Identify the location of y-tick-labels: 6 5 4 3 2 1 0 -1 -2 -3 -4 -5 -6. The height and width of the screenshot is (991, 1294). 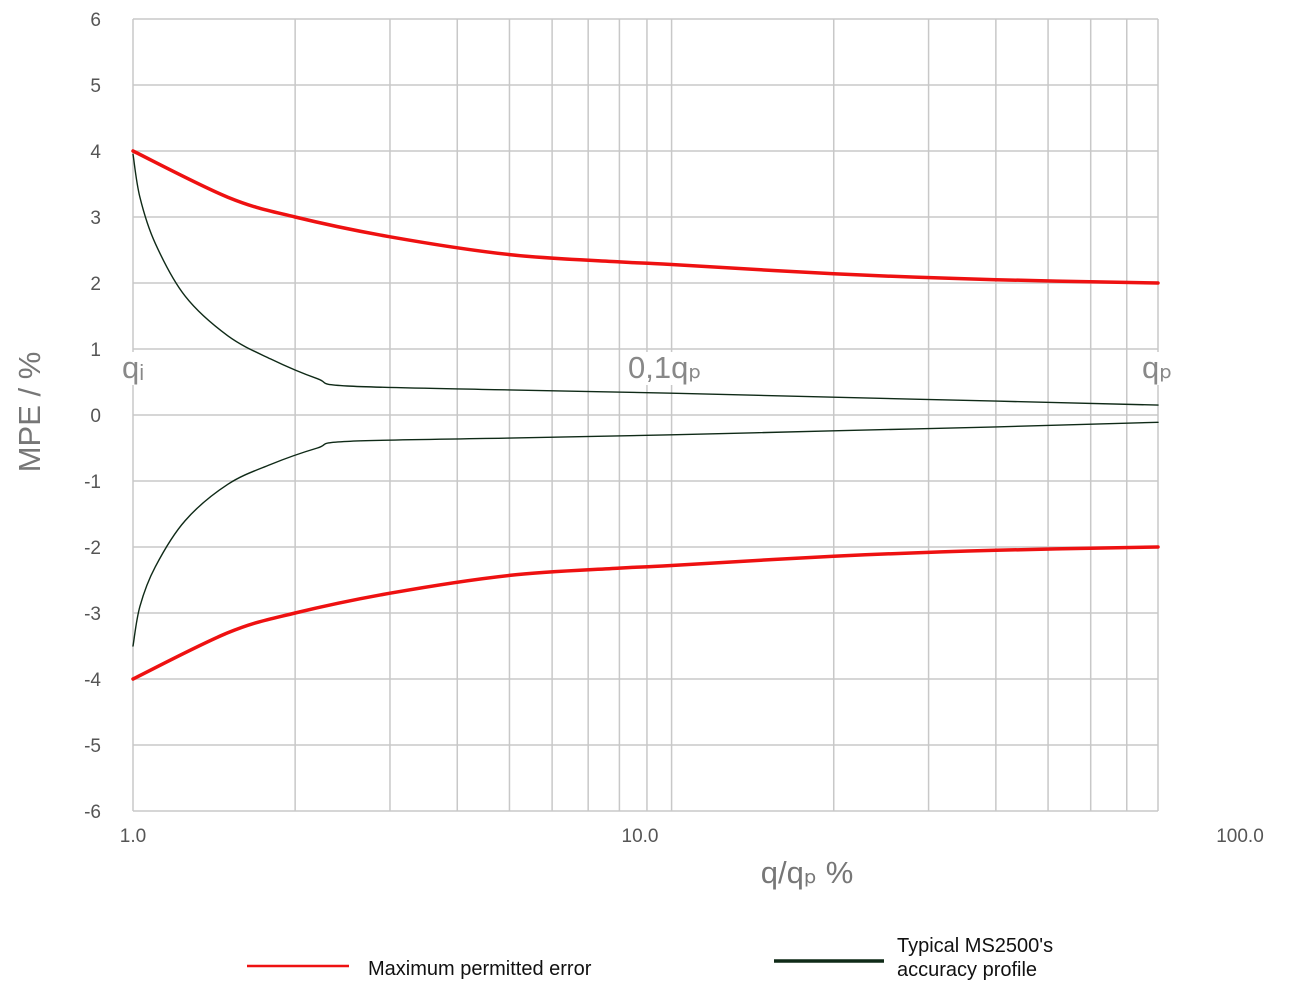
(92, 416).